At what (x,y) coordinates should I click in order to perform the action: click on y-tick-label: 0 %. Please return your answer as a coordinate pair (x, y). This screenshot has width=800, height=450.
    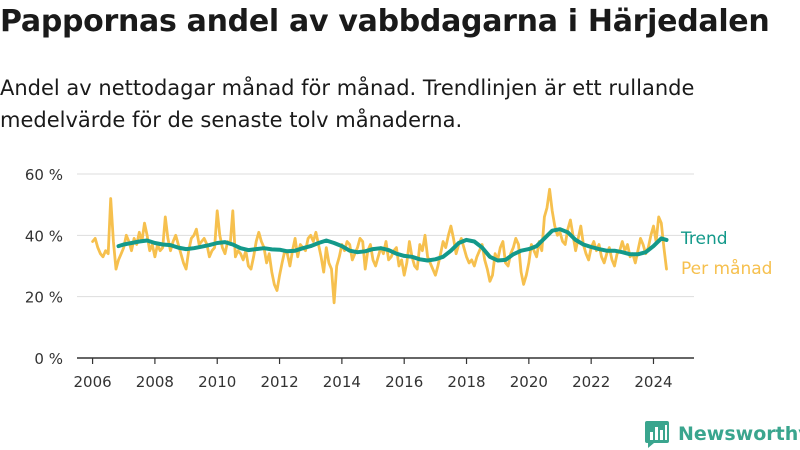
    Looking at the image, I should click on (48, 359).